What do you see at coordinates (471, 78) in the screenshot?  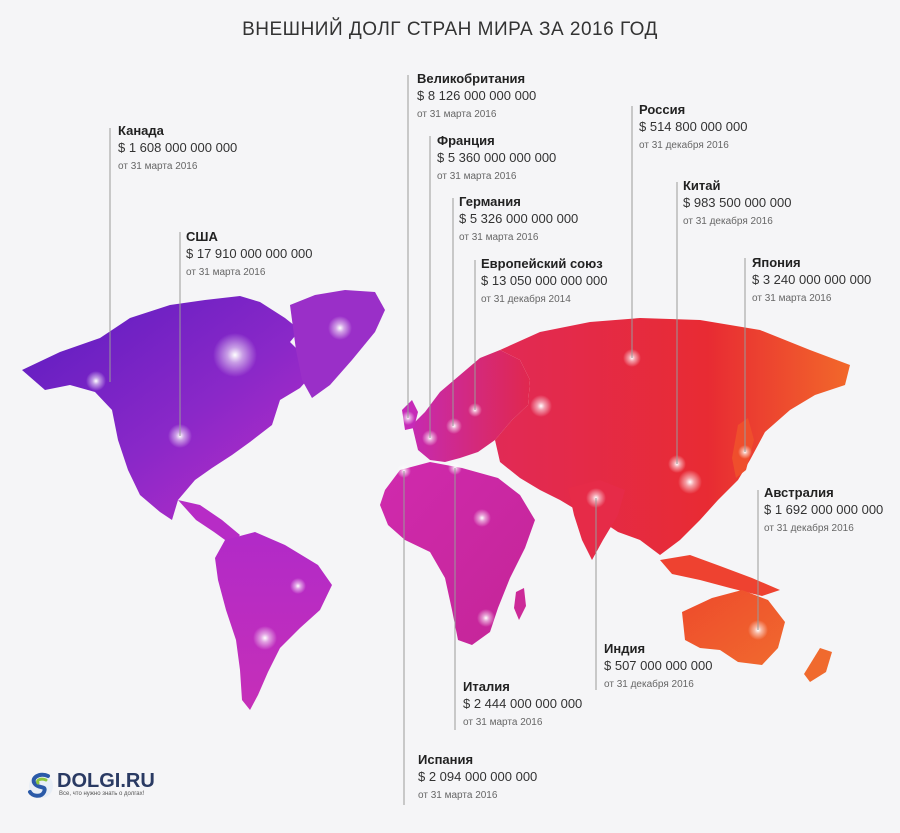 I see `country-name: Великобритания` at bounding box center [471, 78].